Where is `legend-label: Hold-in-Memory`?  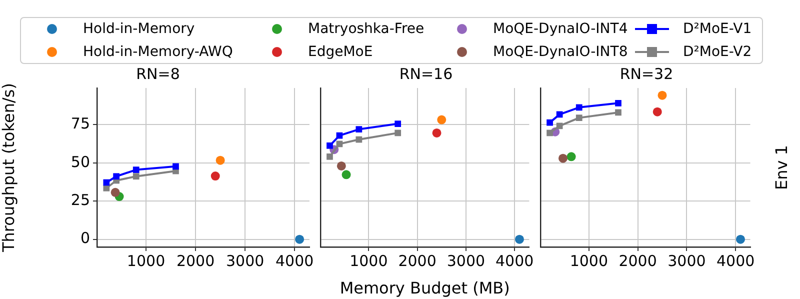
legend-label: Hold-in-Memory is located at coordinates (139, 29).